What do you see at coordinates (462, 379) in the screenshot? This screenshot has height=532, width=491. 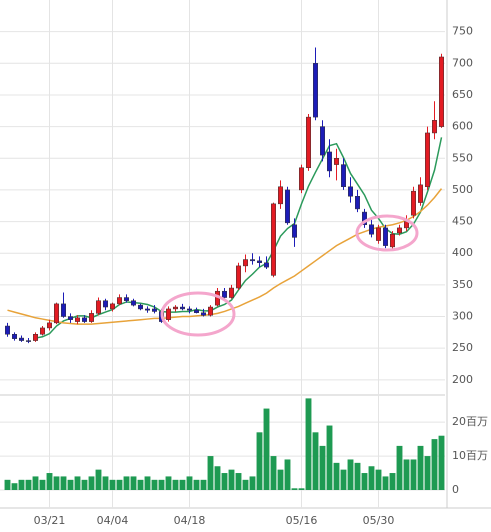 I see `y-tick-label: 200` at bounding box center [462, 379].